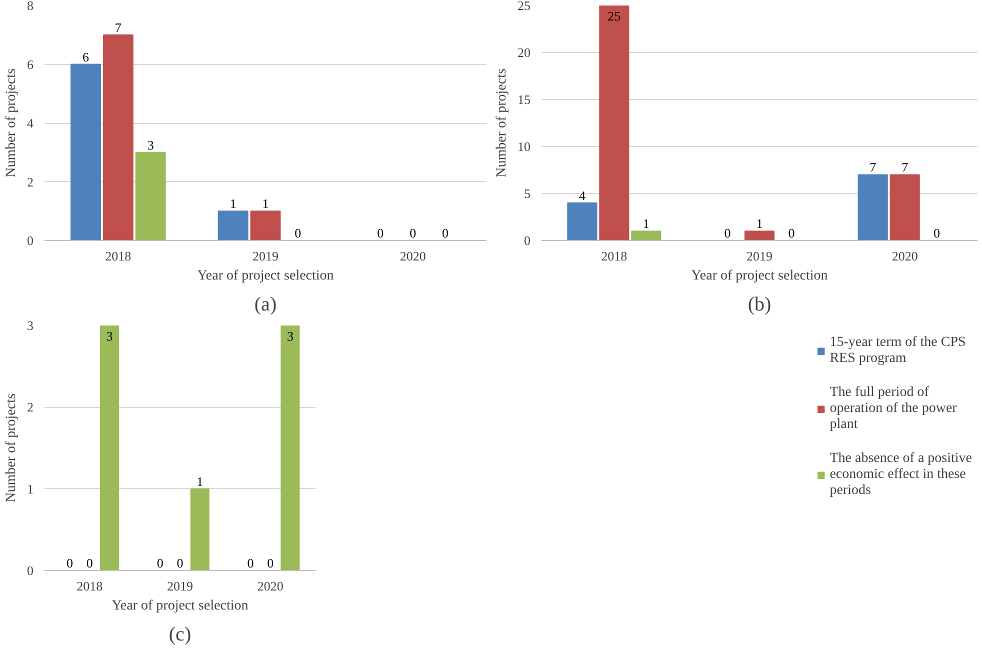 This screenshot has width=982, height=652. Describe the element at coordinates (760, 305) in the screenshot. I see `text: (b)` at that location.